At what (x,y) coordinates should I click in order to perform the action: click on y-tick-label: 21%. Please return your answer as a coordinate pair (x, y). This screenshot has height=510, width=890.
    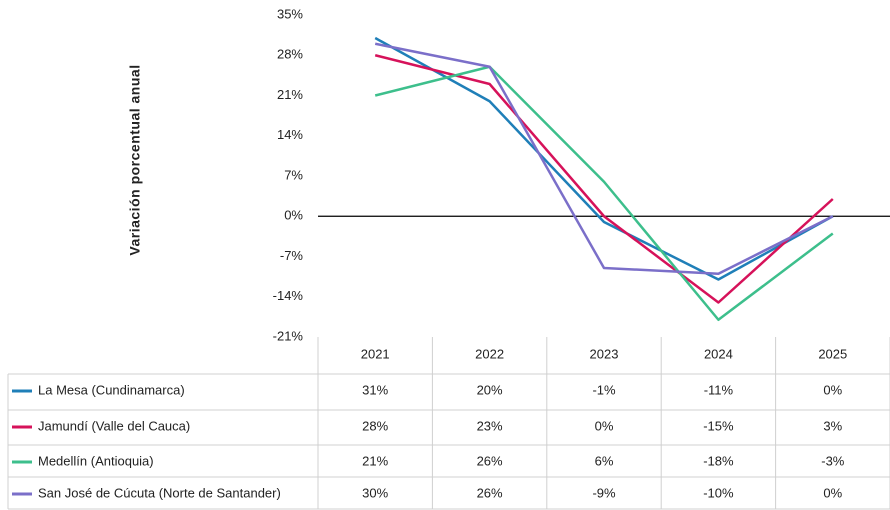
    Looking at the image, I should click on (290, 94).